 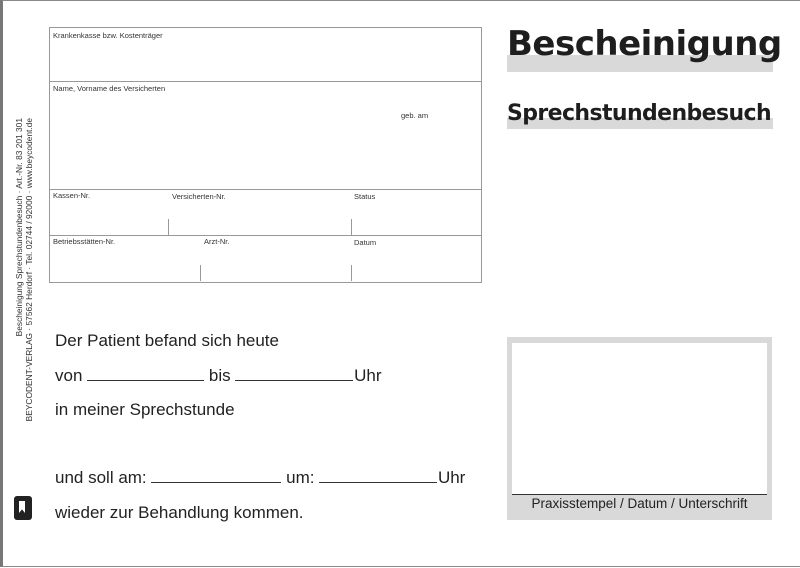 What do you see at coordinates (640, 123) in the screenshot?
I see `subtitle-underlay` at bounding box center [640, 123].